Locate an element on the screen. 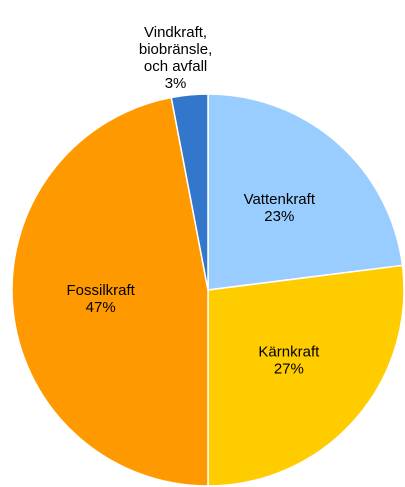 Image resolution: width=405 pixels, height=487 pixels. slice-label-line: biobränsle, is located at coordinates (175, 49).